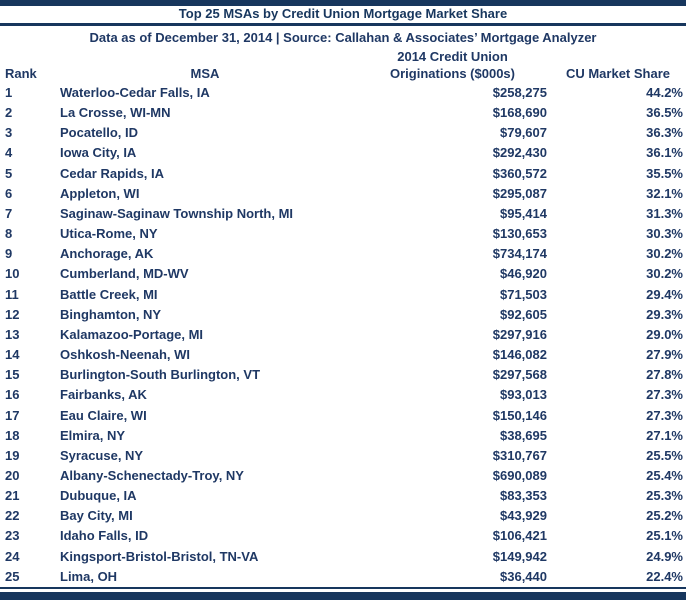 This screenshot has width=686, height=600. I want to click on table-bottom-divider, so click(343, 587).